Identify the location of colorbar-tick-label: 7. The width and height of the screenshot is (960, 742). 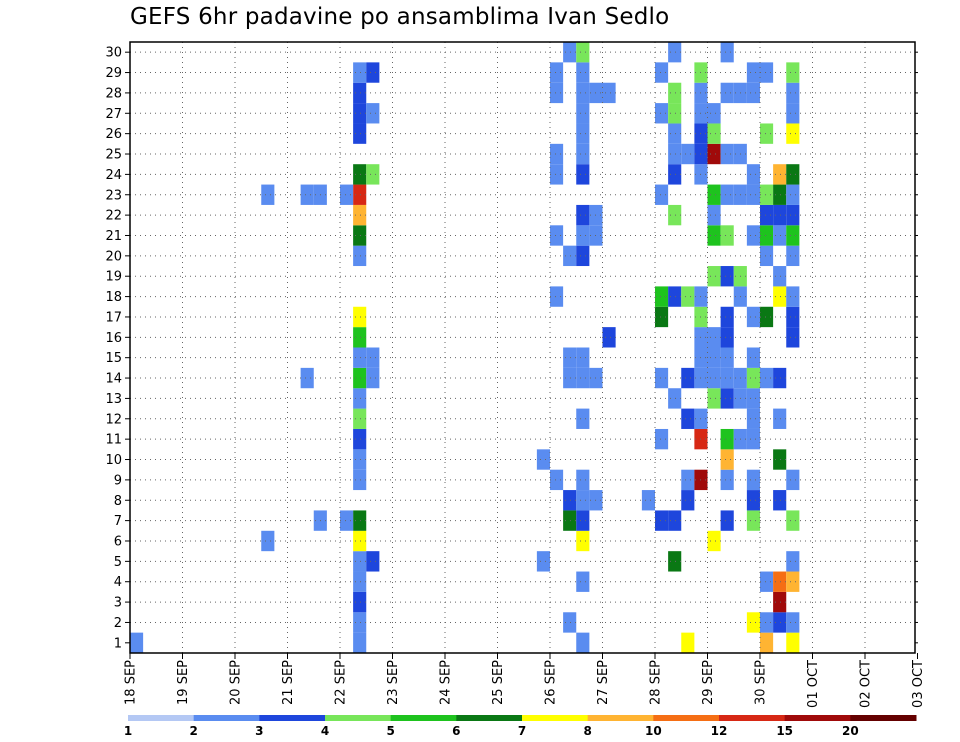
(522, 731).